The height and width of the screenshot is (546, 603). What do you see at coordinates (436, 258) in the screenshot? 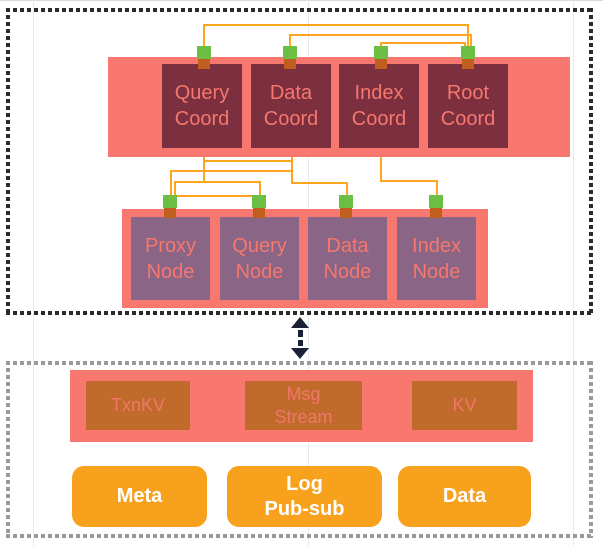
I see `index-node-box: Index Node` at bounding box center [436, 258].